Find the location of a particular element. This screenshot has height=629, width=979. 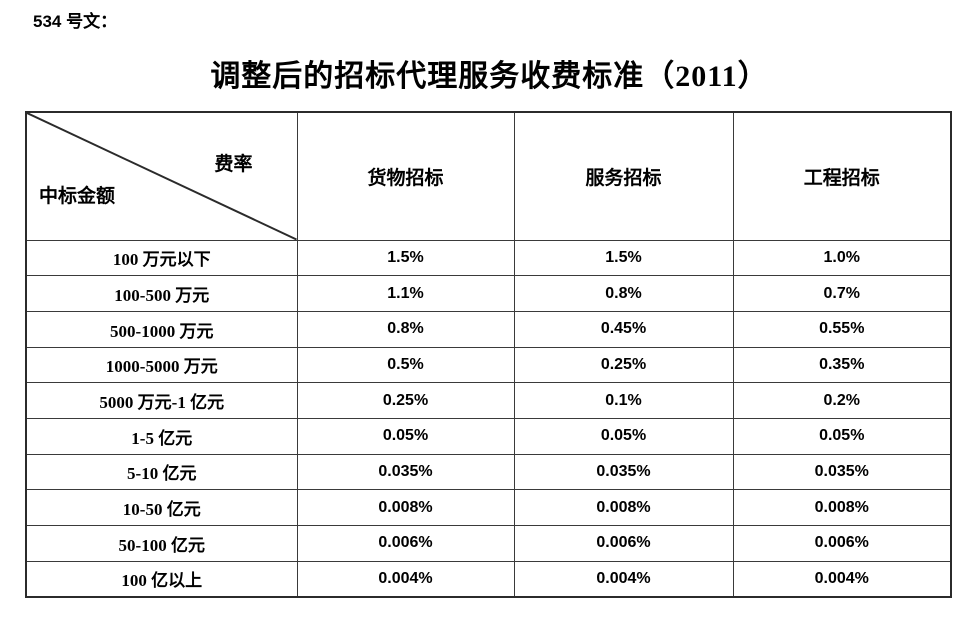

diagonal-divider-line is located at coordinates (162, 176).